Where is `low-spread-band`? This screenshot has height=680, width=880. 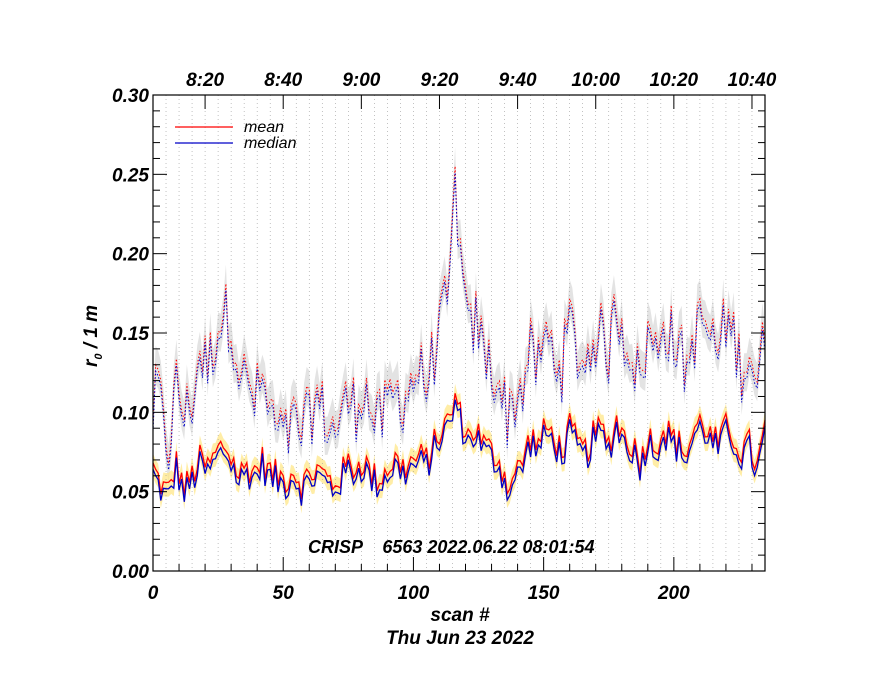
low-spread-band is located at coordinates (459, 448).